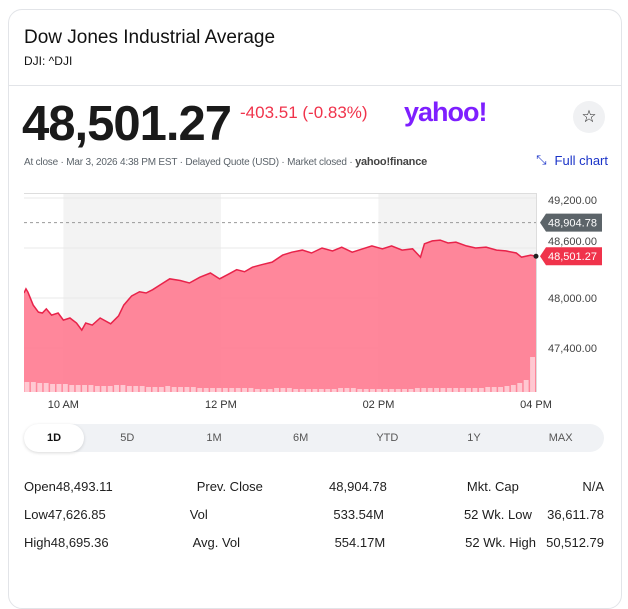 The image size is (628, 609). Describe the element at coordinates (358, 514) in the screenshot. I see `stat-value: 533.54M` at that location.